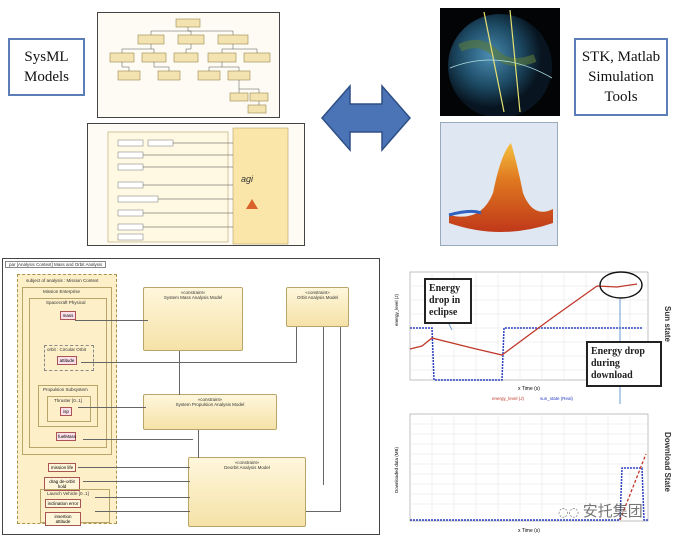  What do you see at coordinates (63, 519) in the screenshot?
I see `insertion-attitude-property: insertion attitude` at bounding box center [63, 519].